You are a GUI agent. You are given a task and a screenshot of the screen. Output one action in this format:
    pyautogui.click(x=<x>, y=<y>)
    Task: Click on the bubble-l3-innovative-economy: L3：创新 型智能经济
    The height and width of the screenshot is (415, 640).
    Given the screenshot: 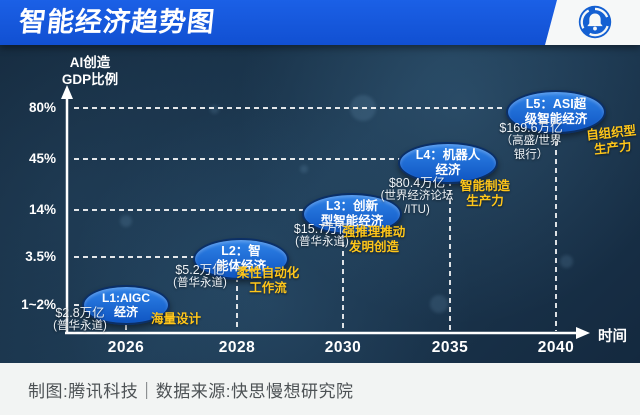 What is the action you would take?
    pyautogui.click(x=352, y=214)
    